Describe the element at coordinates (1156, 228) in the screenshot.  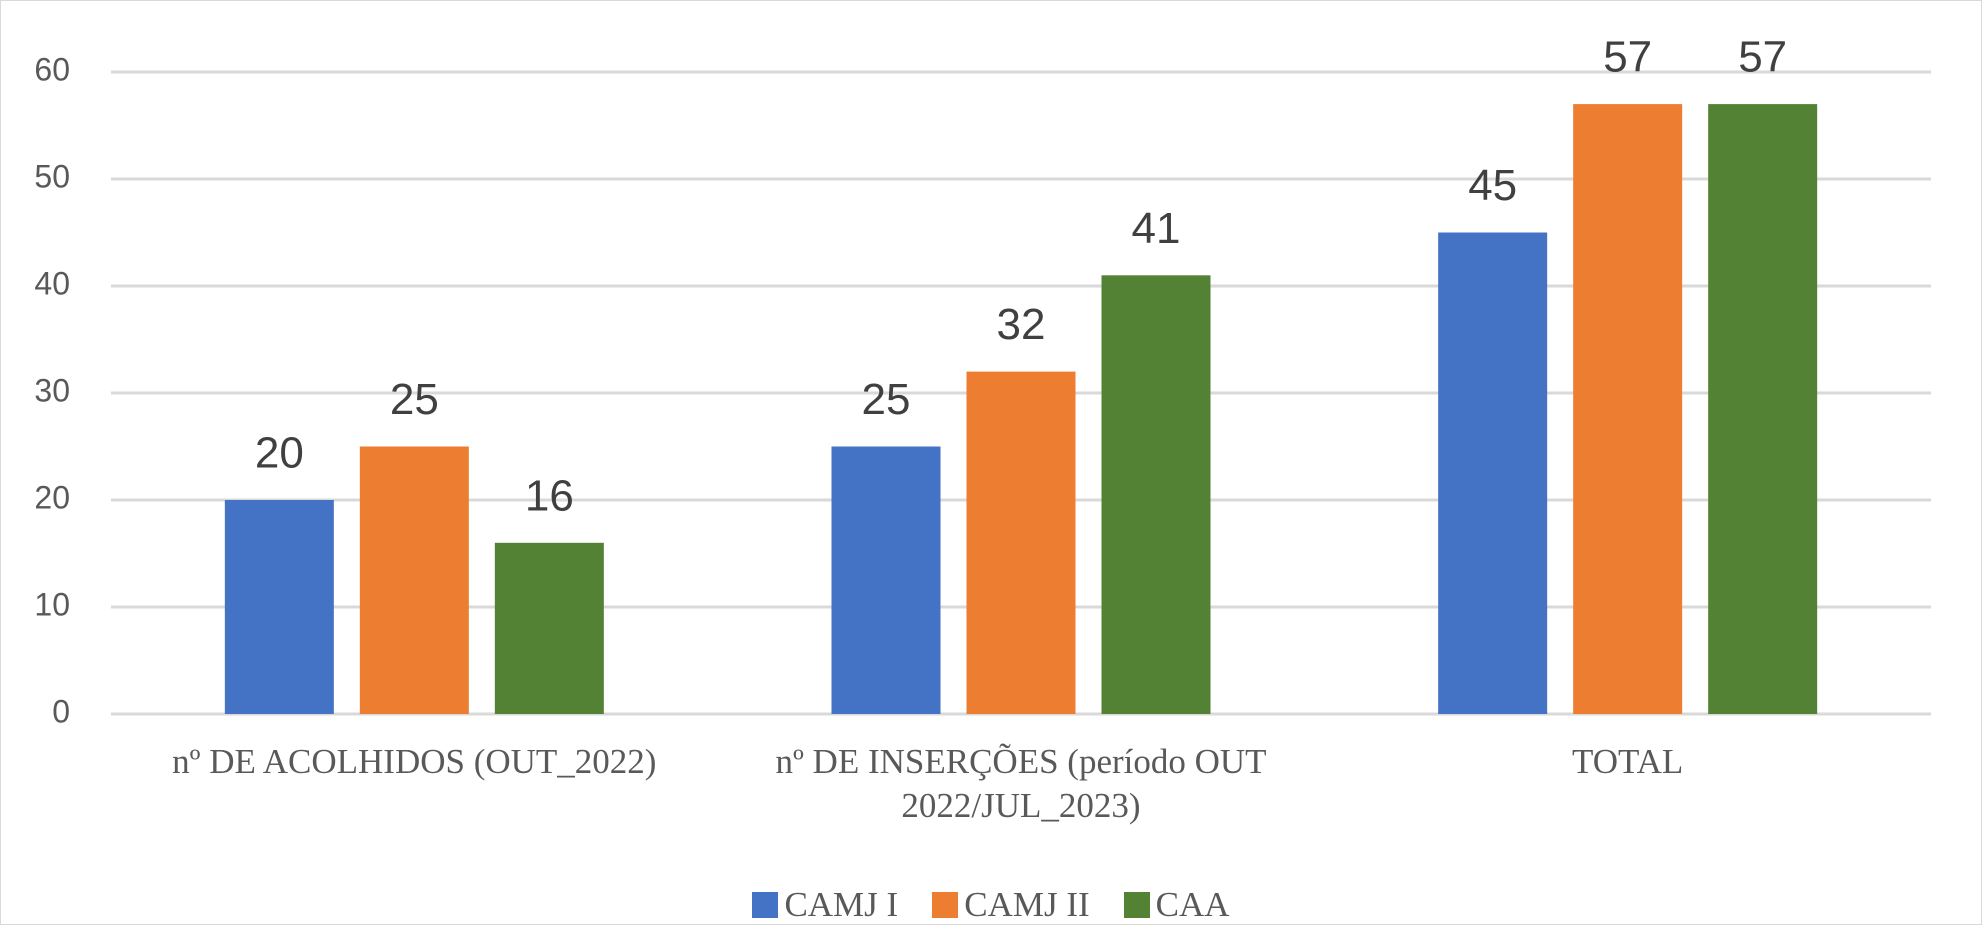
I see `data-label: 41` at that location.